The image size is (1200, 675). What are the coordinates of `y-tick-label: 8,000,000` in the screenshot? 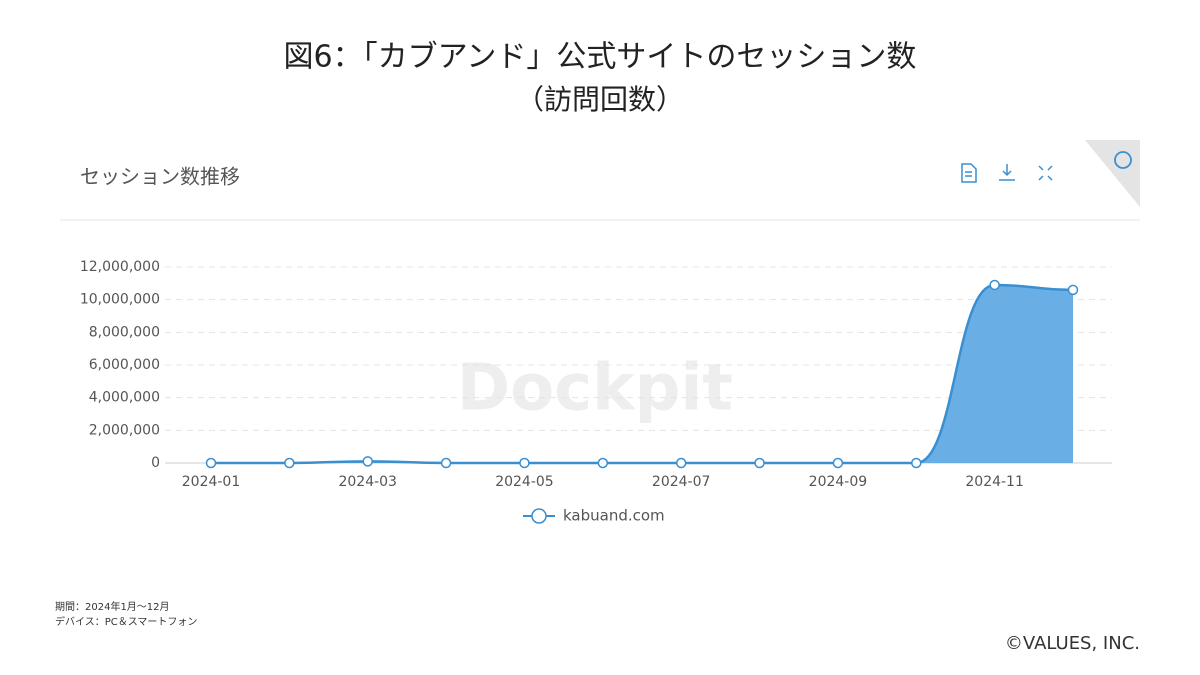 It's located at (124, 332).